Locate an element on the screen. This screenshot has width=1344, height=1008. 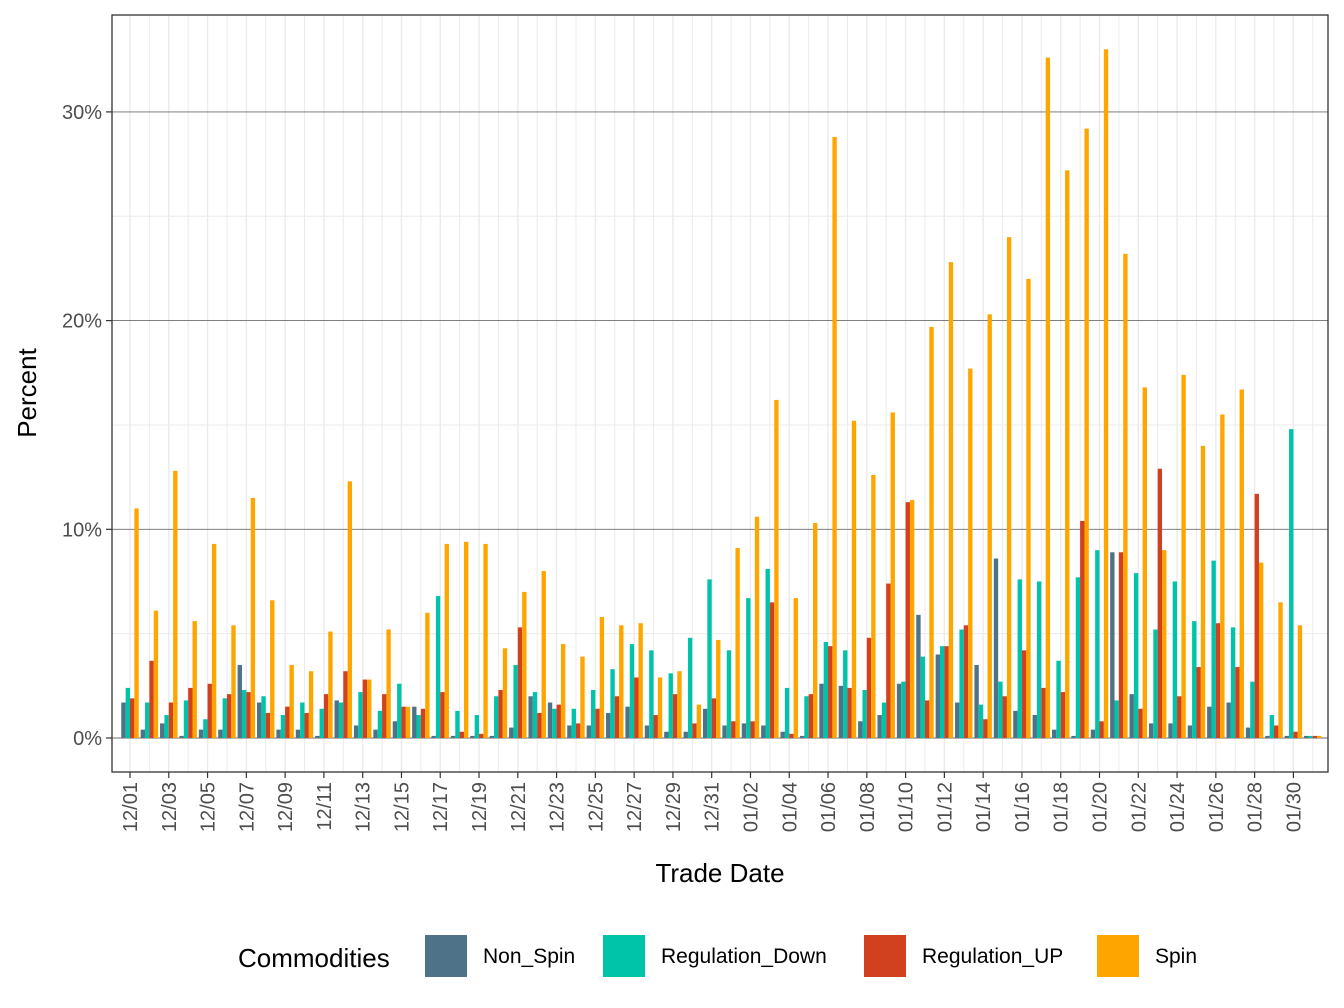
x-tick-label: 01/22 is located at coordinates (1139, 807).